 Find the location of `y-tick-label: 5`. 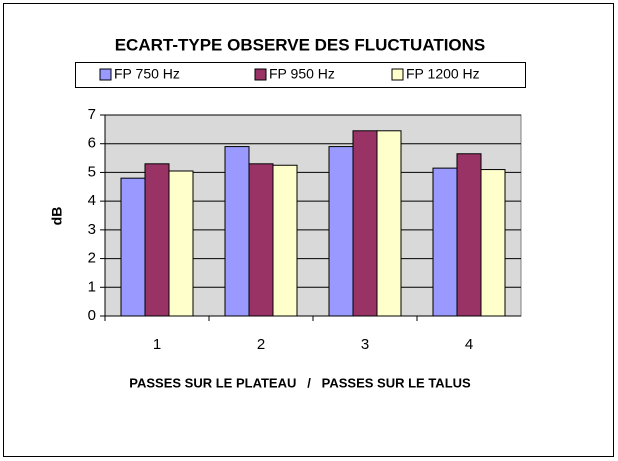

y-tick-label: 5 is located at coordinates (92, 171).